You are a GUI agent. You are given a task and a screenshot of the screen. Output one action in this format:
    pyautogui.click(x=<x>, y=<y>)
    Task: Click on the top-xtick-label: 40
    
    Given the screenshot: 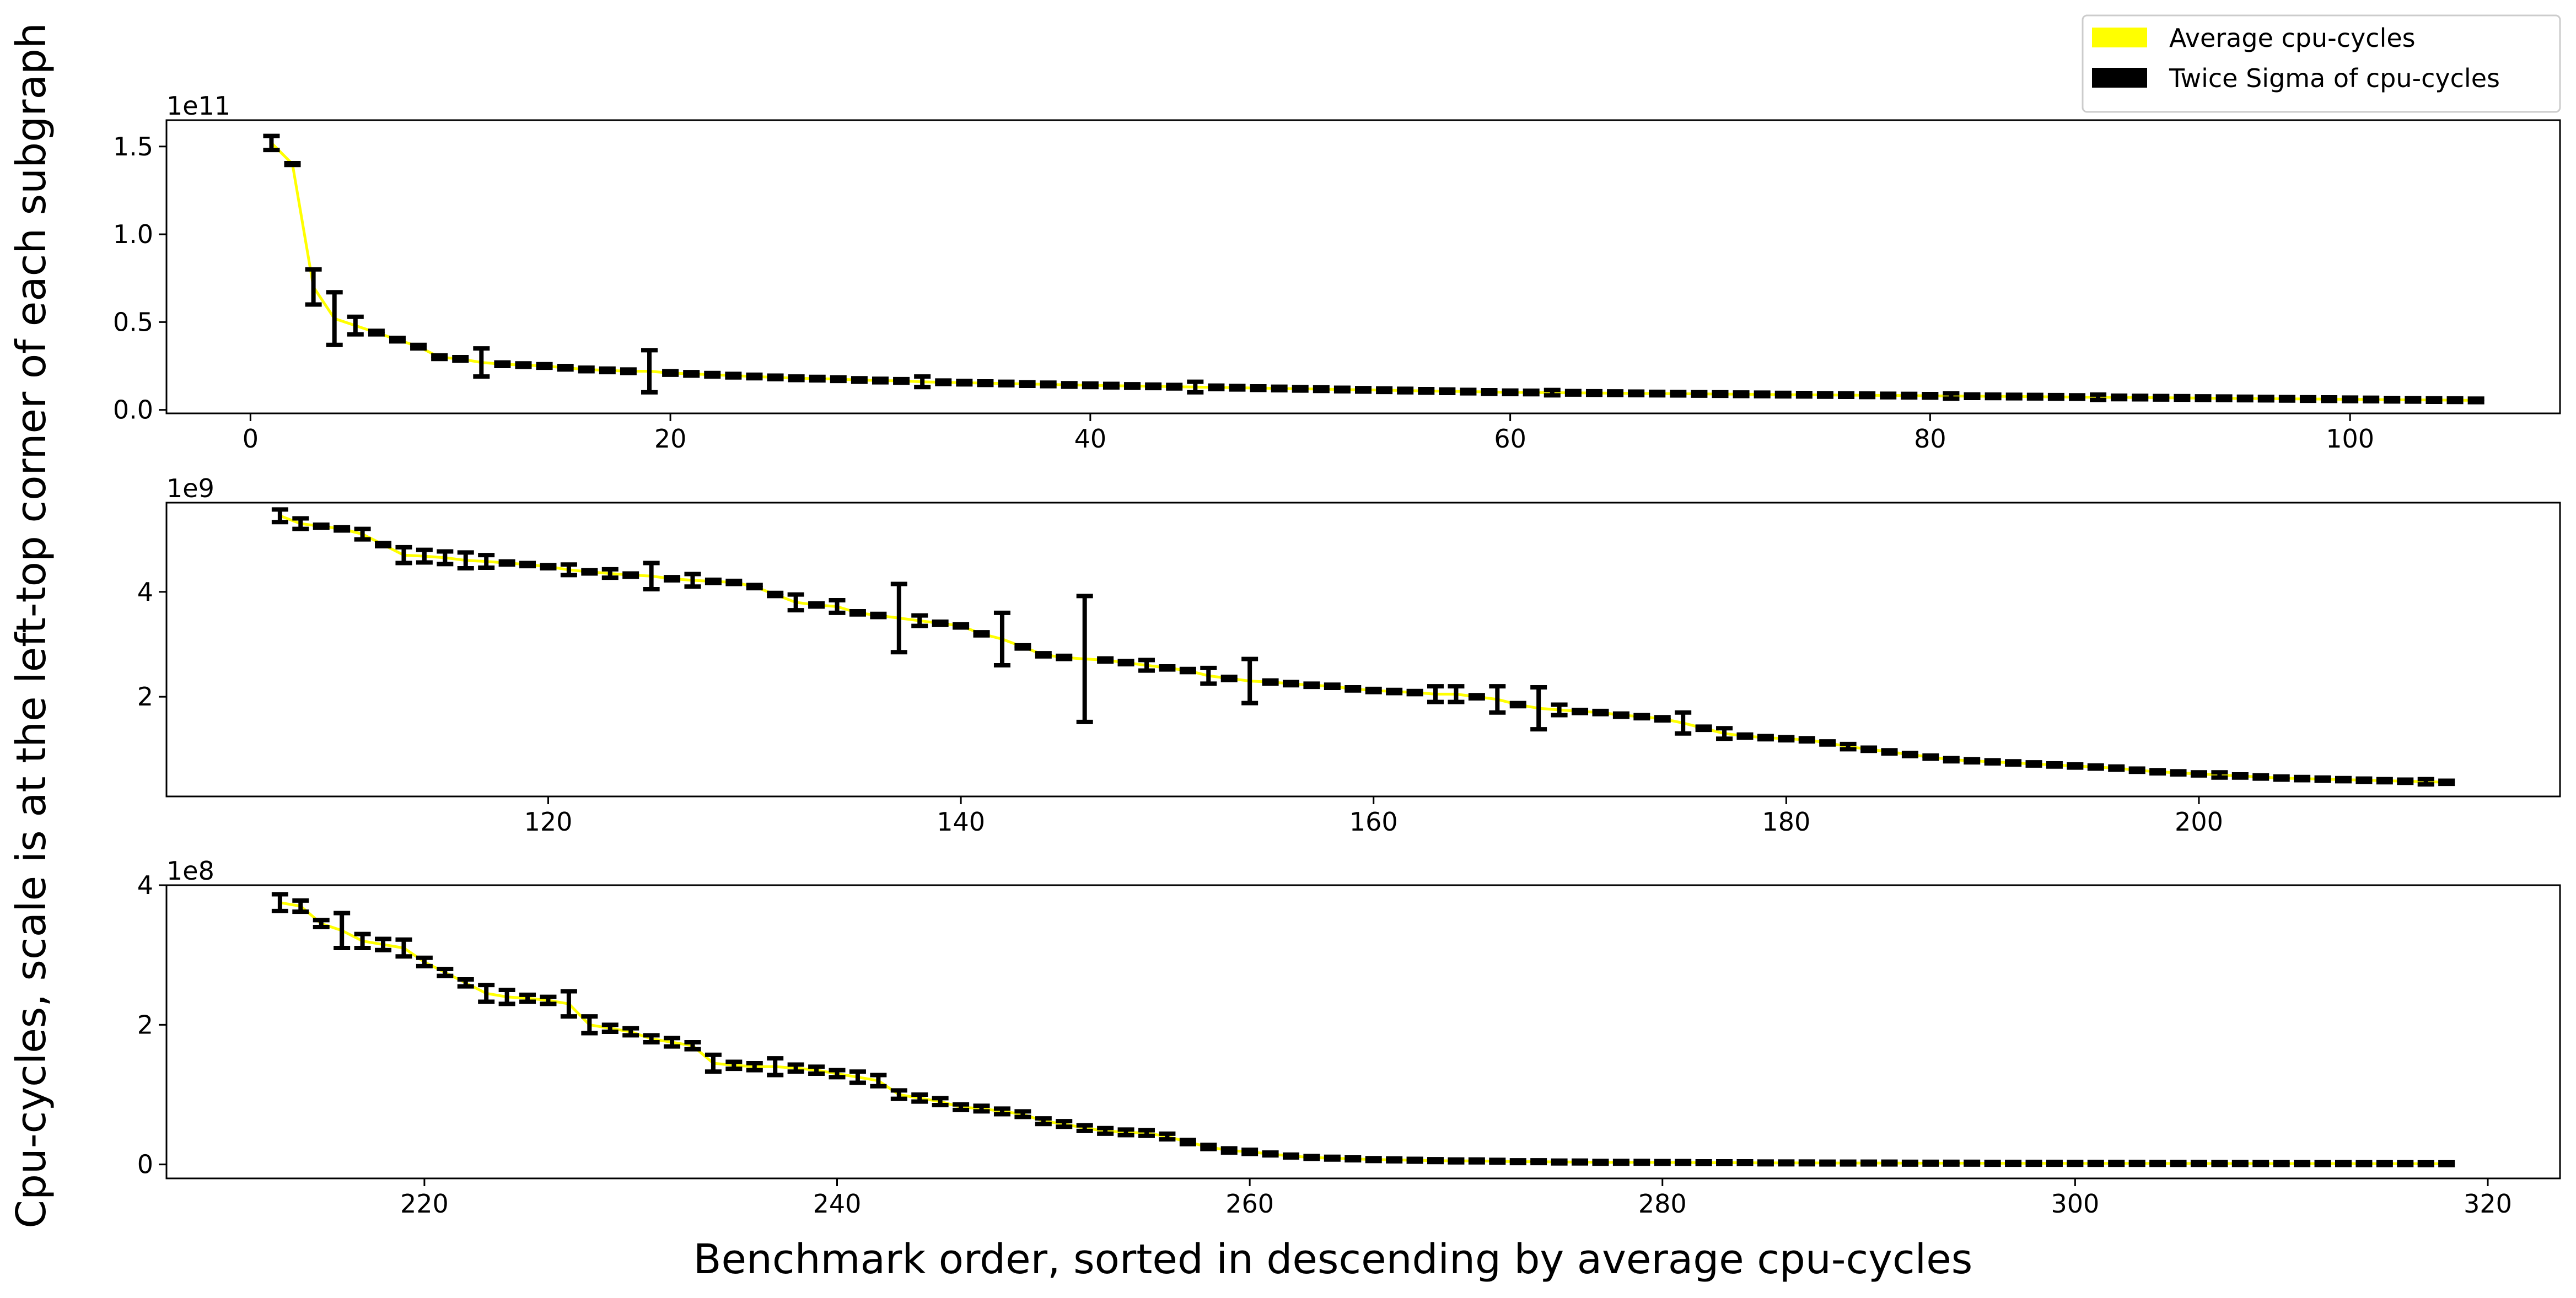 What is the action you would take?
    pyautogui.click(x=1090, y=439)
    